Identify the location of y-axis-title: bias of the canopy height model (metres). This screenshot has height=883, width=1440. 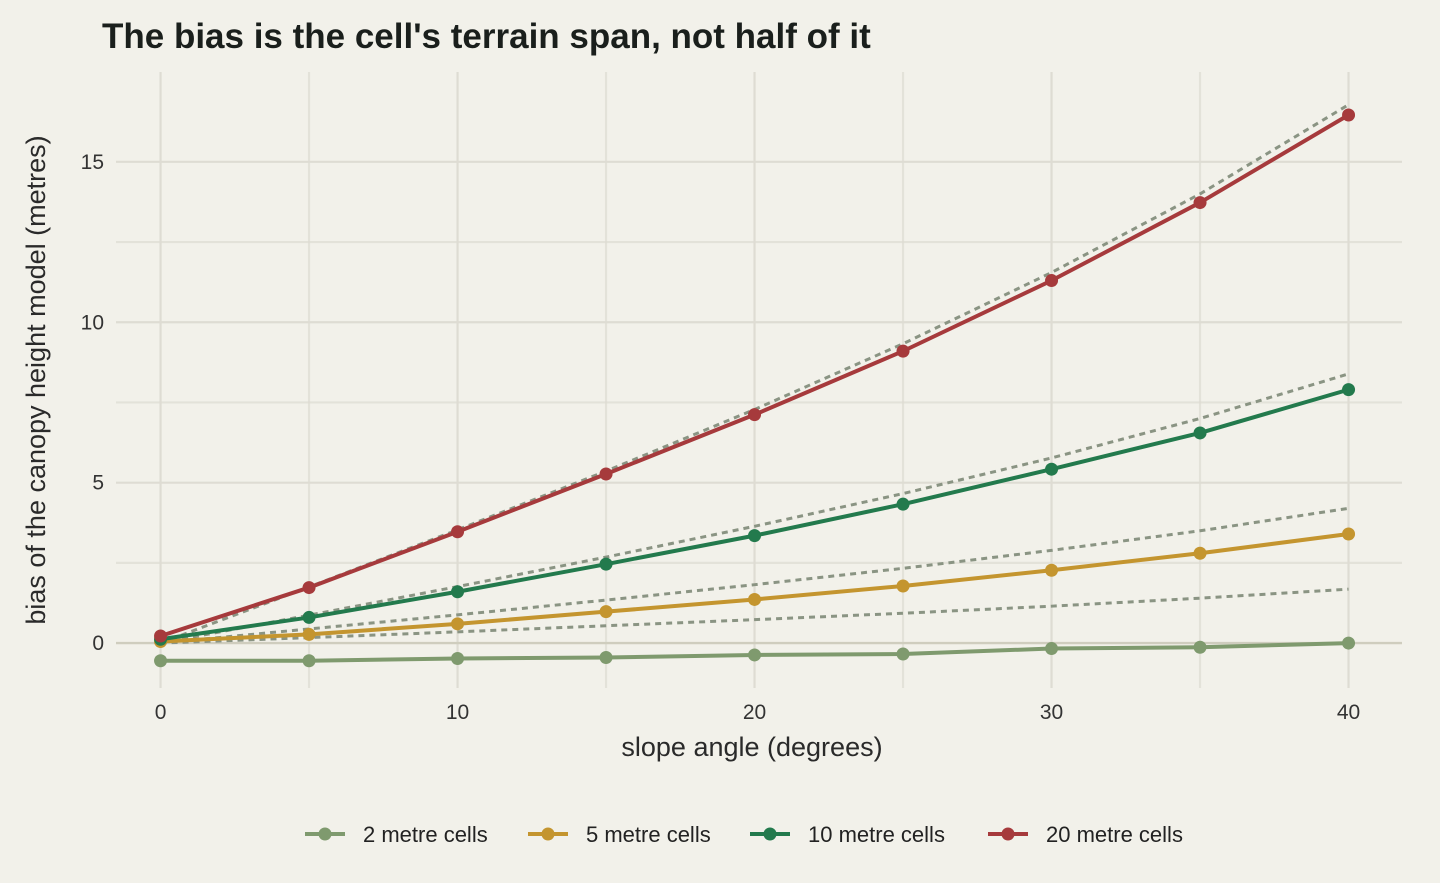
(36, 379).